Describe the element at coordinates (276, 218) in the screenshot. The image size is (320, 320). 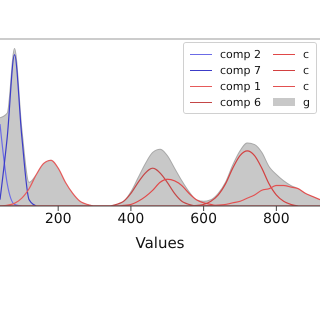
I see `x-tick-label: 800` at that location.